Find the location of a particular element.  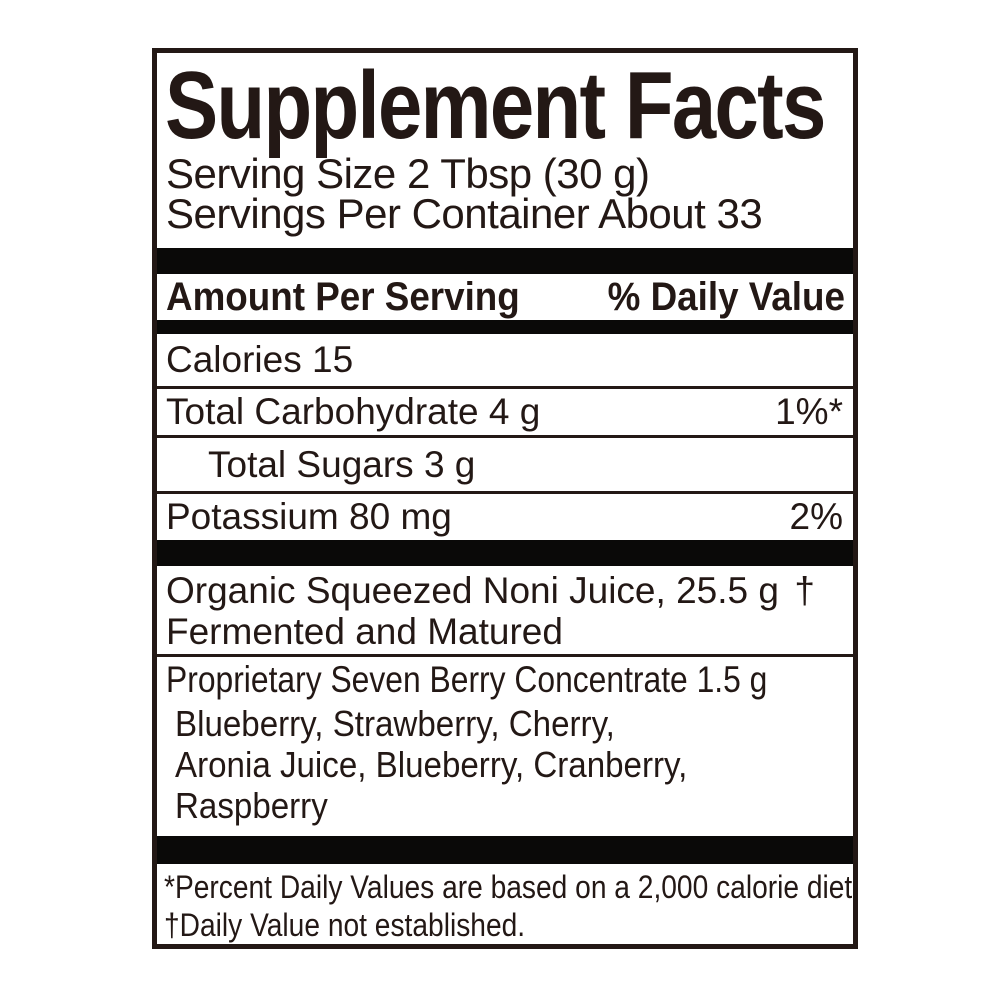

ingredient-name-line1: Organic Squeezed Noni Juice, 25.5 g is located at coordinates (472, 590).